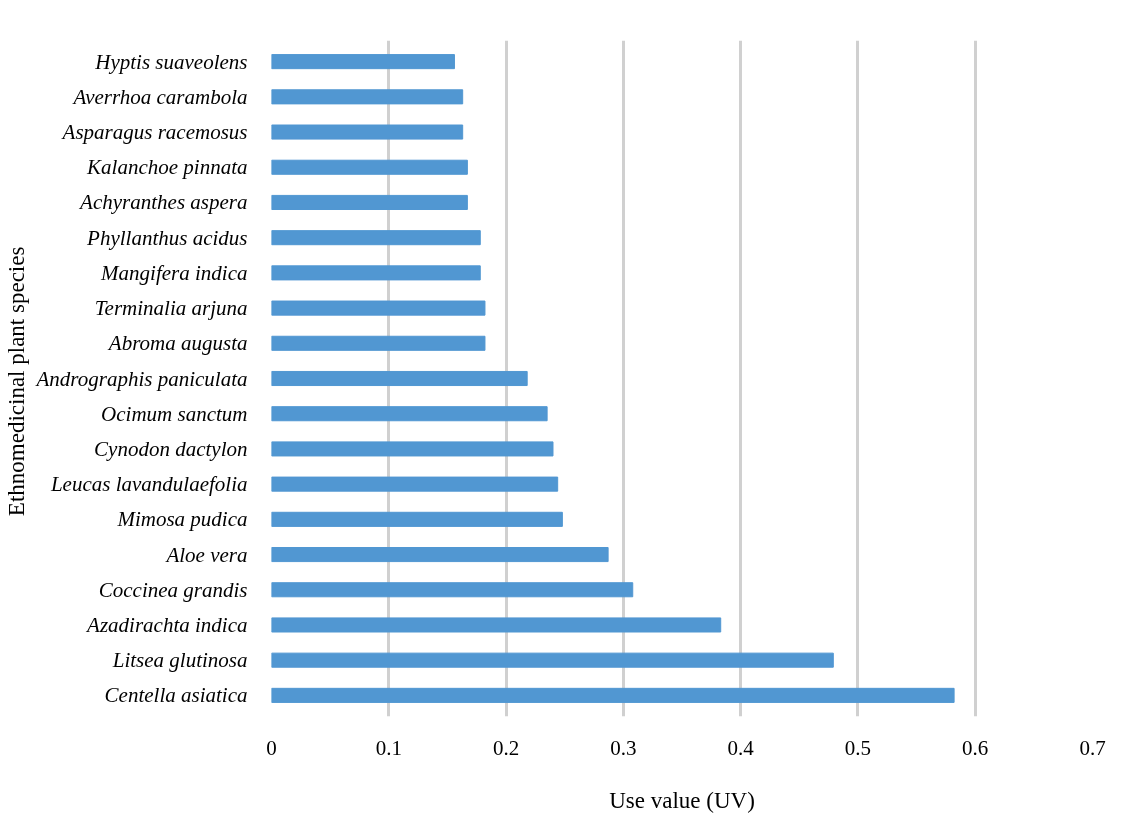  I want to click on y-tick-label: Azadirachta indica, so click(166, 624).